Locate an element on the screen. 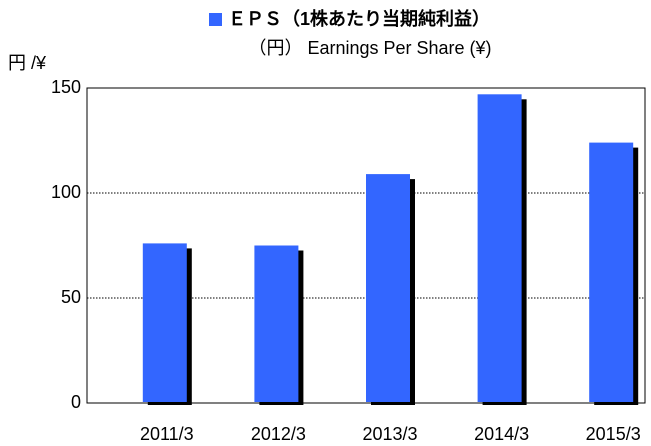 This screenshot has width=651, height=446. y-axis-label: 円 /¥ is located at coordinates (27, 63).